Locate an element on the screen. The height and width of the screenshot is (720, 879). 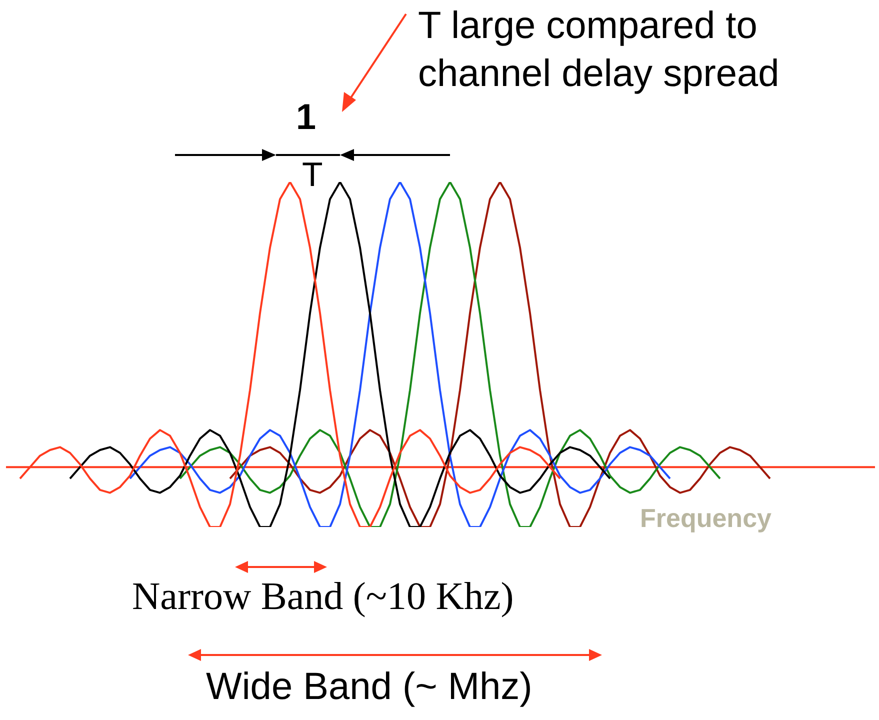
text: Wide Band (~ Mhz) is located at coordinates (369, 687).